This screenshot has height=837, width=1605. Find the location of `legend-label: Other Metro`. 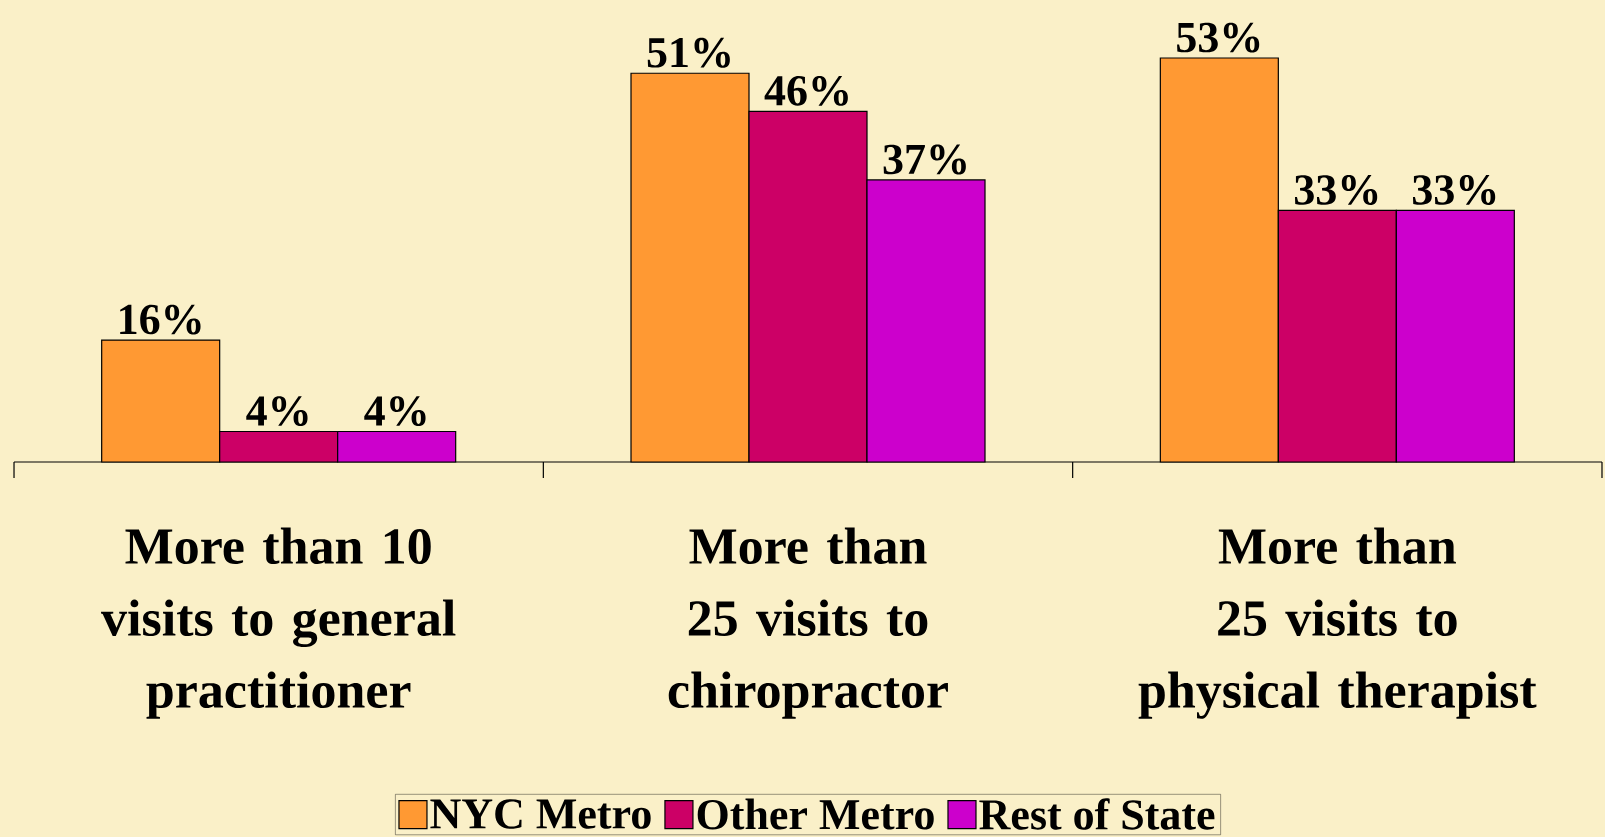

legend-label: Other Metro is located at coordinates (815, 814).